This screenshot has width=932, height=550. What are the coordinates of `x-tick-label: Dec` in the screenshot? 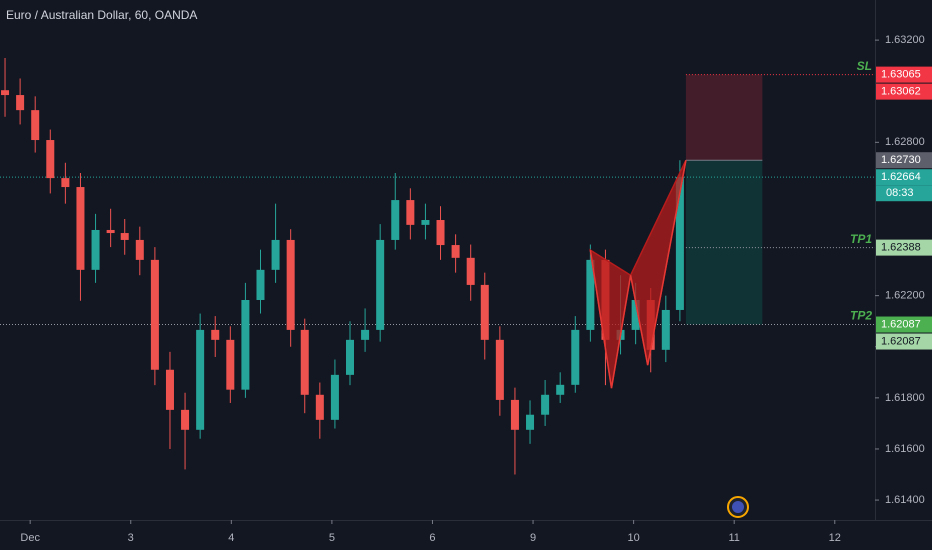 It's located at (30, 538).